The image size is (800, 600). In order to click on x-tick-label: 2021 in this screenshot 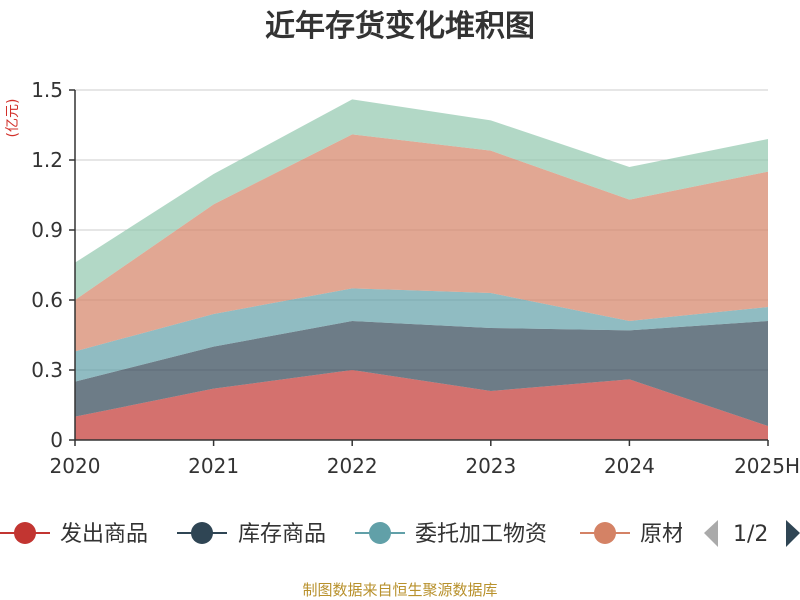, I will do `click(213, 466)`.